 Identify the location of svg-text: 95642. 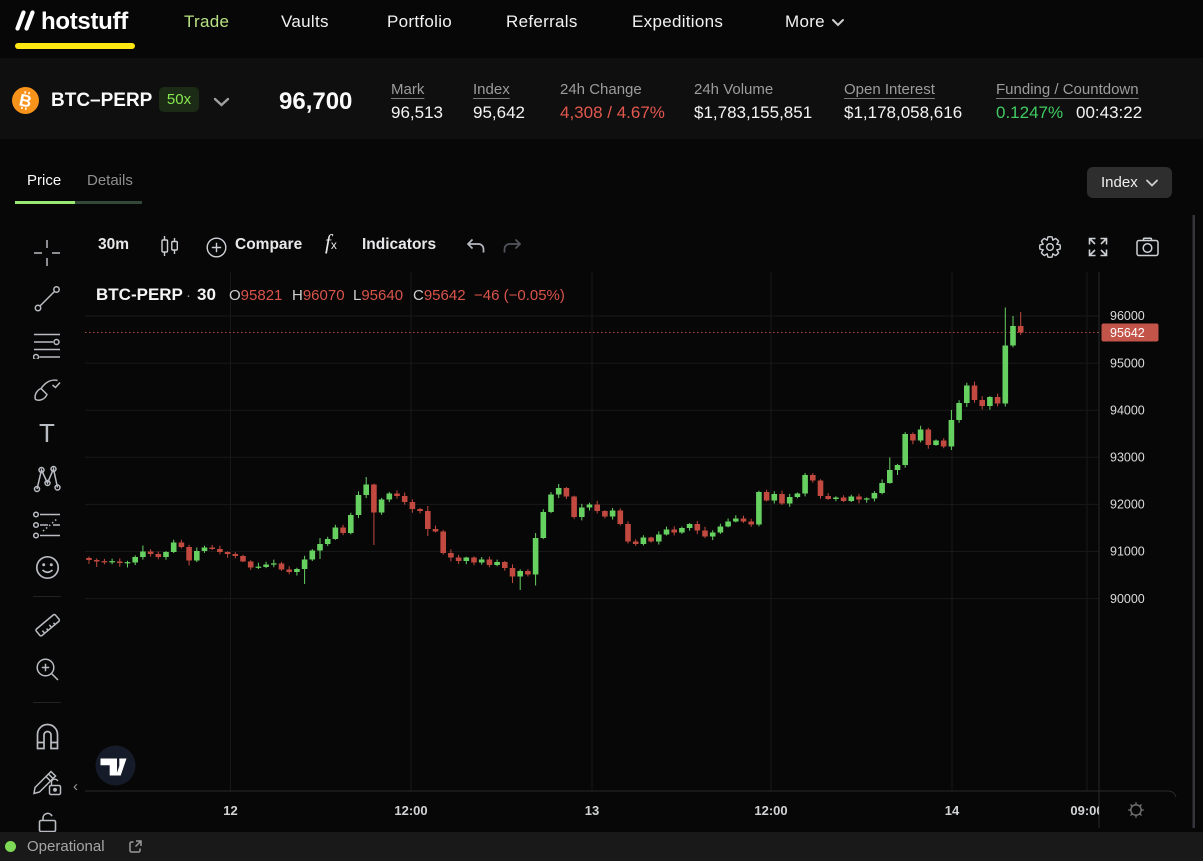
(1127, 333).